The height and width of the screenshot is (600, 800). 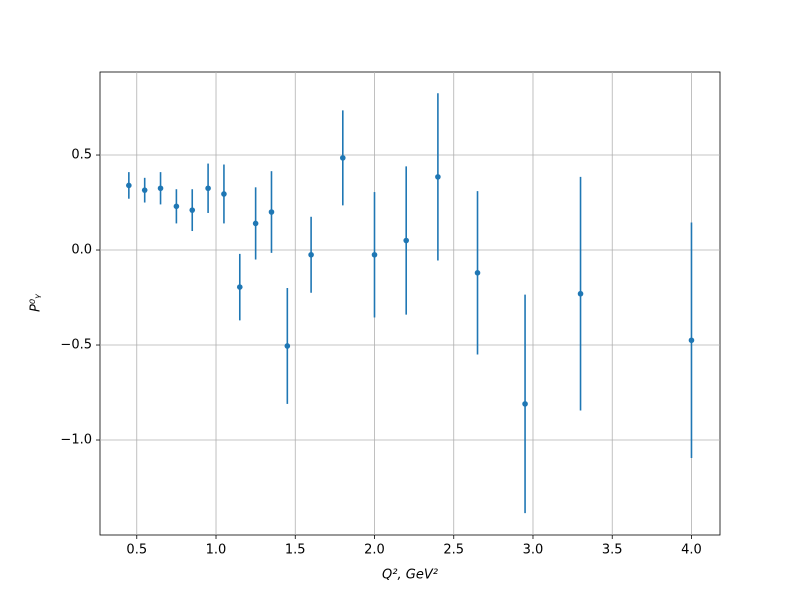 What do you see at coordinates (410, 575) in the screenshot?
I see `x-axis-label: Q², GeV²` at bounding box center [410, 575].